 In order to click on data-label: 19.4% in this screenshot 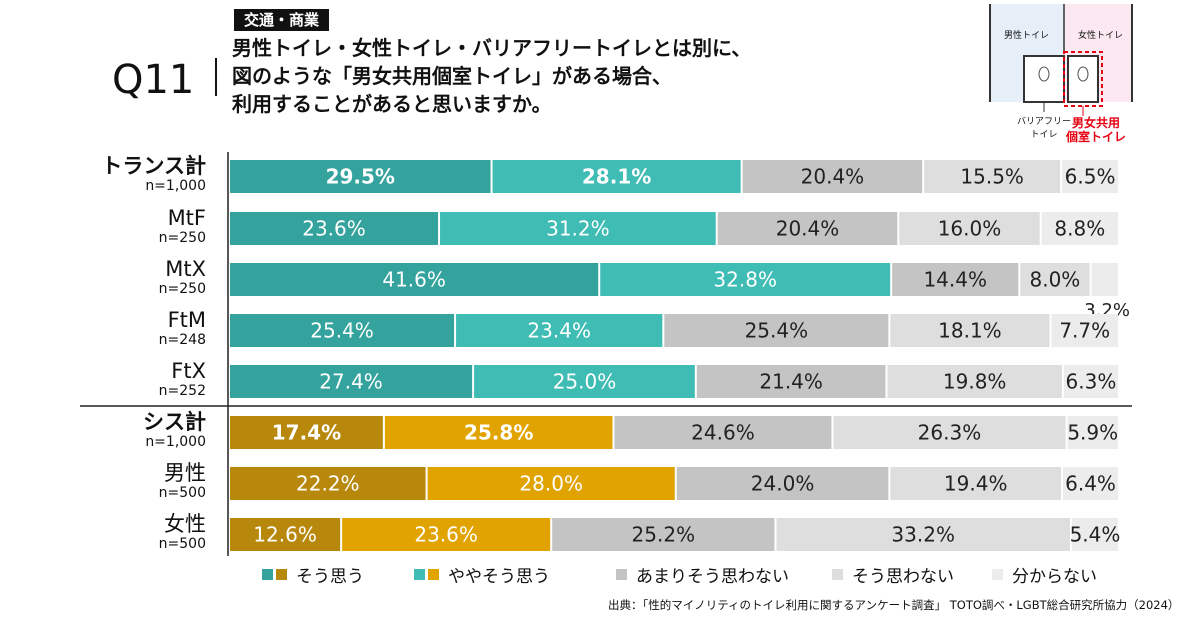, I will do `click(976, 484)`.